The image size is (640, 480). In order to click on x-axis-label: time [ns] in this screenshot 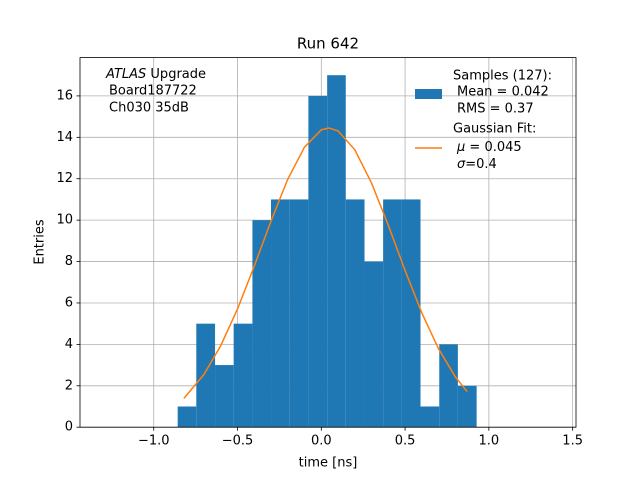, I will do `click(328, 463)`.